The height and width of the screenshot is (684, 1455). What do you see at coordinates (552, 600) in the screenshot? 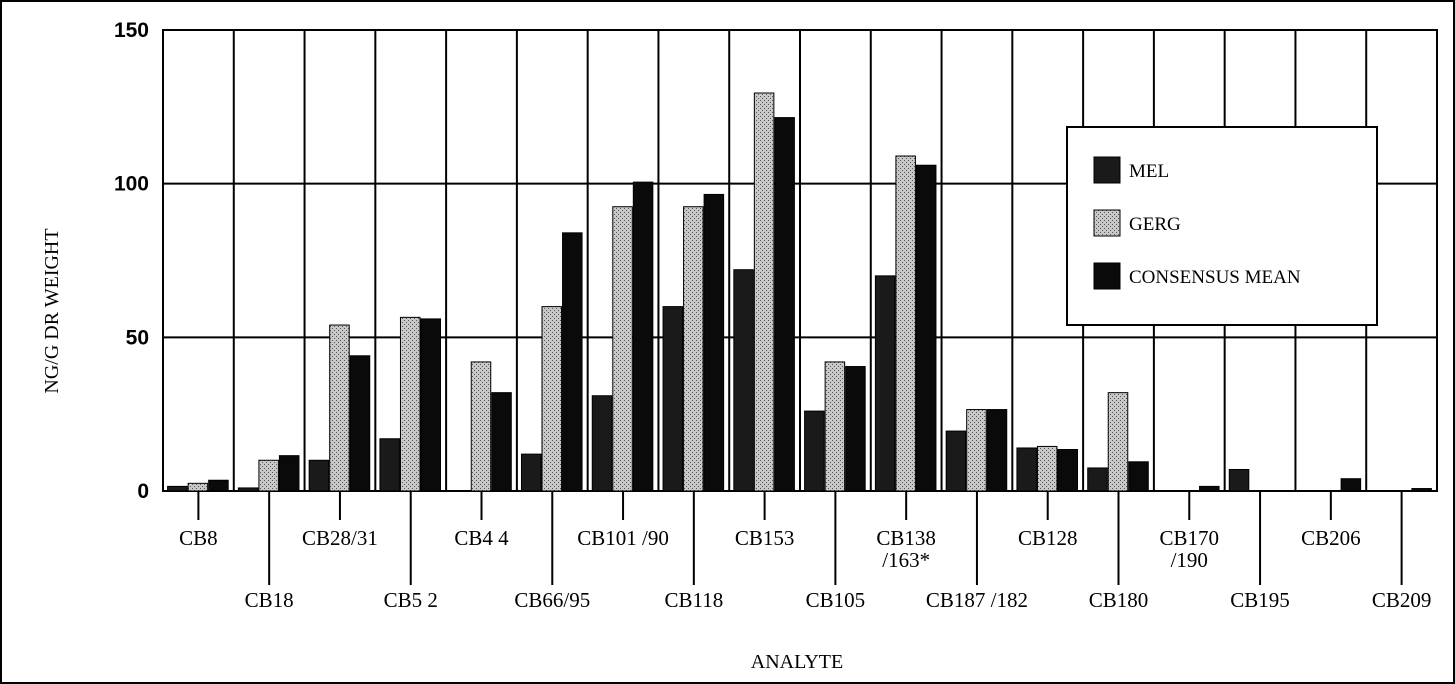
I see `x-tick-label: CB66/95` at bounding box center [552, 600].